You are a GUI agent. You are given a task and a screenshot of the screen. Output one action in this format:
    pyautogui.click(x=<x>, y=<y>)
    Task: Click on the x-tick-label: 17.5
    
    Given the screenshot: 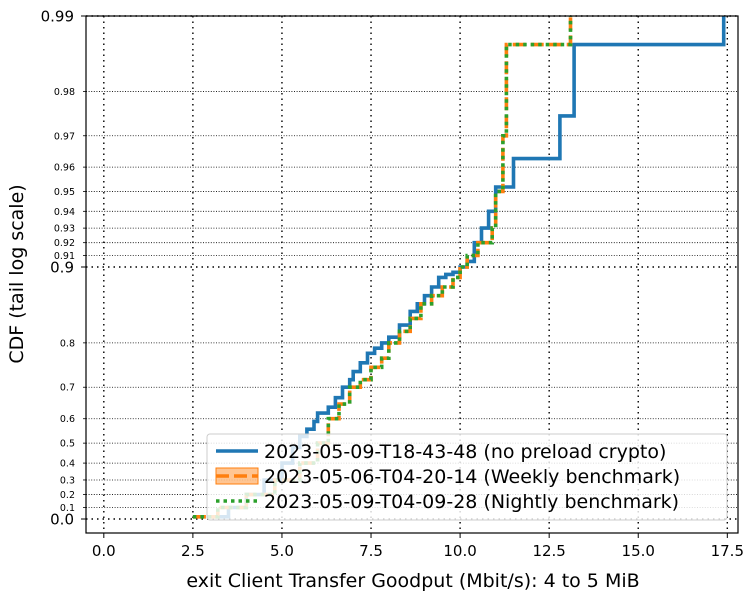 What is the action you would take?
    pyautogui.click(x=727, y=551)
    